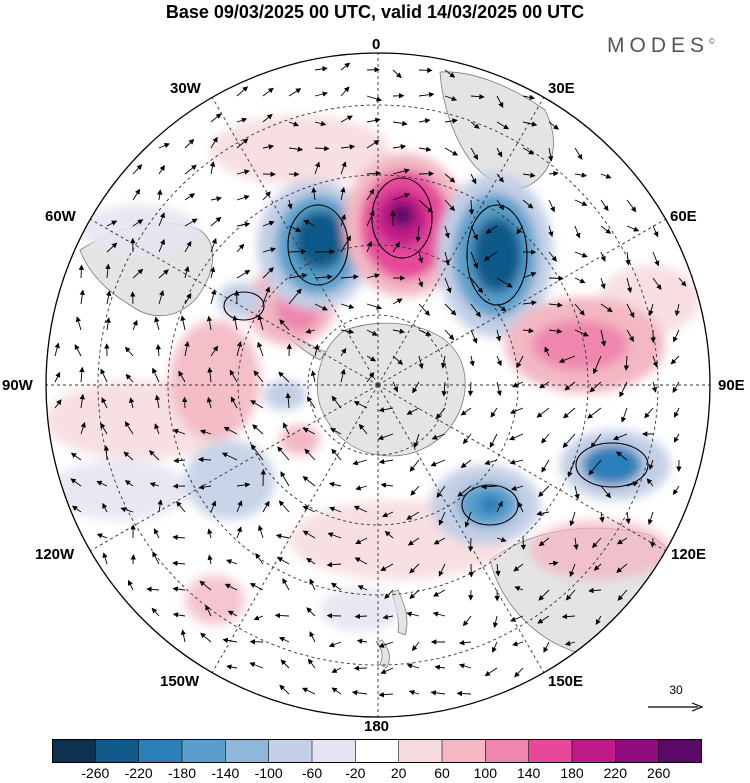  I want to click on colorbar-tick-label: -260, so click(95, 773).